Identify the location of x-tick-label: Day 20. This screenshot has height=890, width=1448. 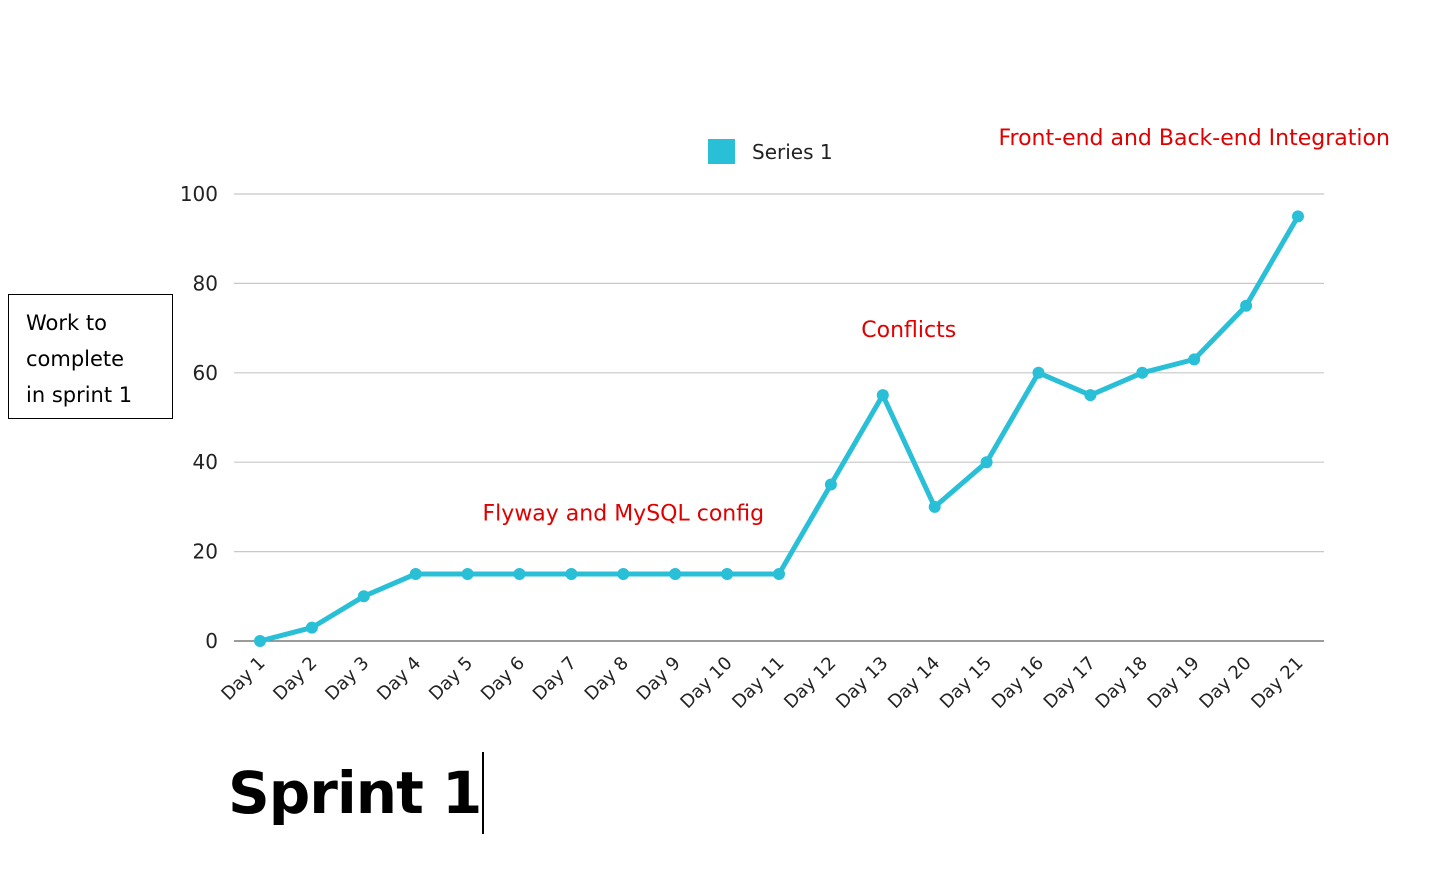
(1225, 683).